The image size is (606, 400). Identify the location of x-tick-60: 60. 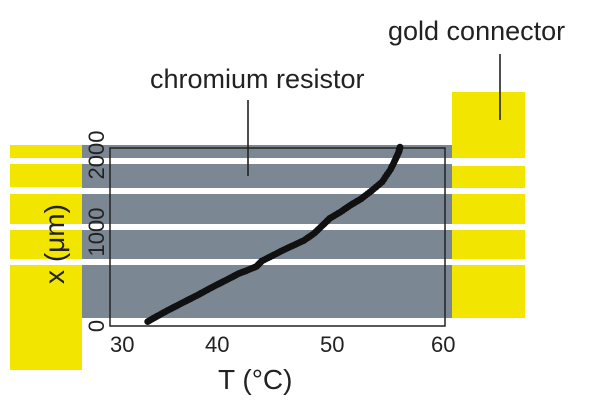
(443, 344).